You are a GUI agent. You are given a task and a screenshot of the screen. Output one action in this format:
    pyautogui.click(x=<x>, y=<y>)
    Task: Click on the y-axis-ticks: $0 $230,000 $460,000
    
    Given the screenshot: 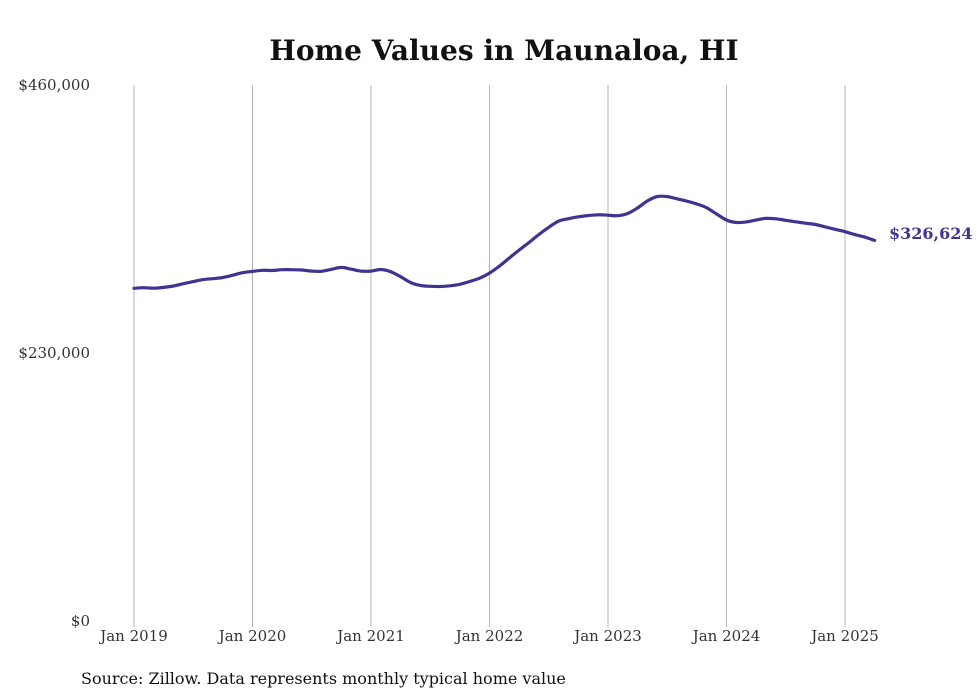 What is the action you would take?
    pyautogui.click(x=54, y=353)
    